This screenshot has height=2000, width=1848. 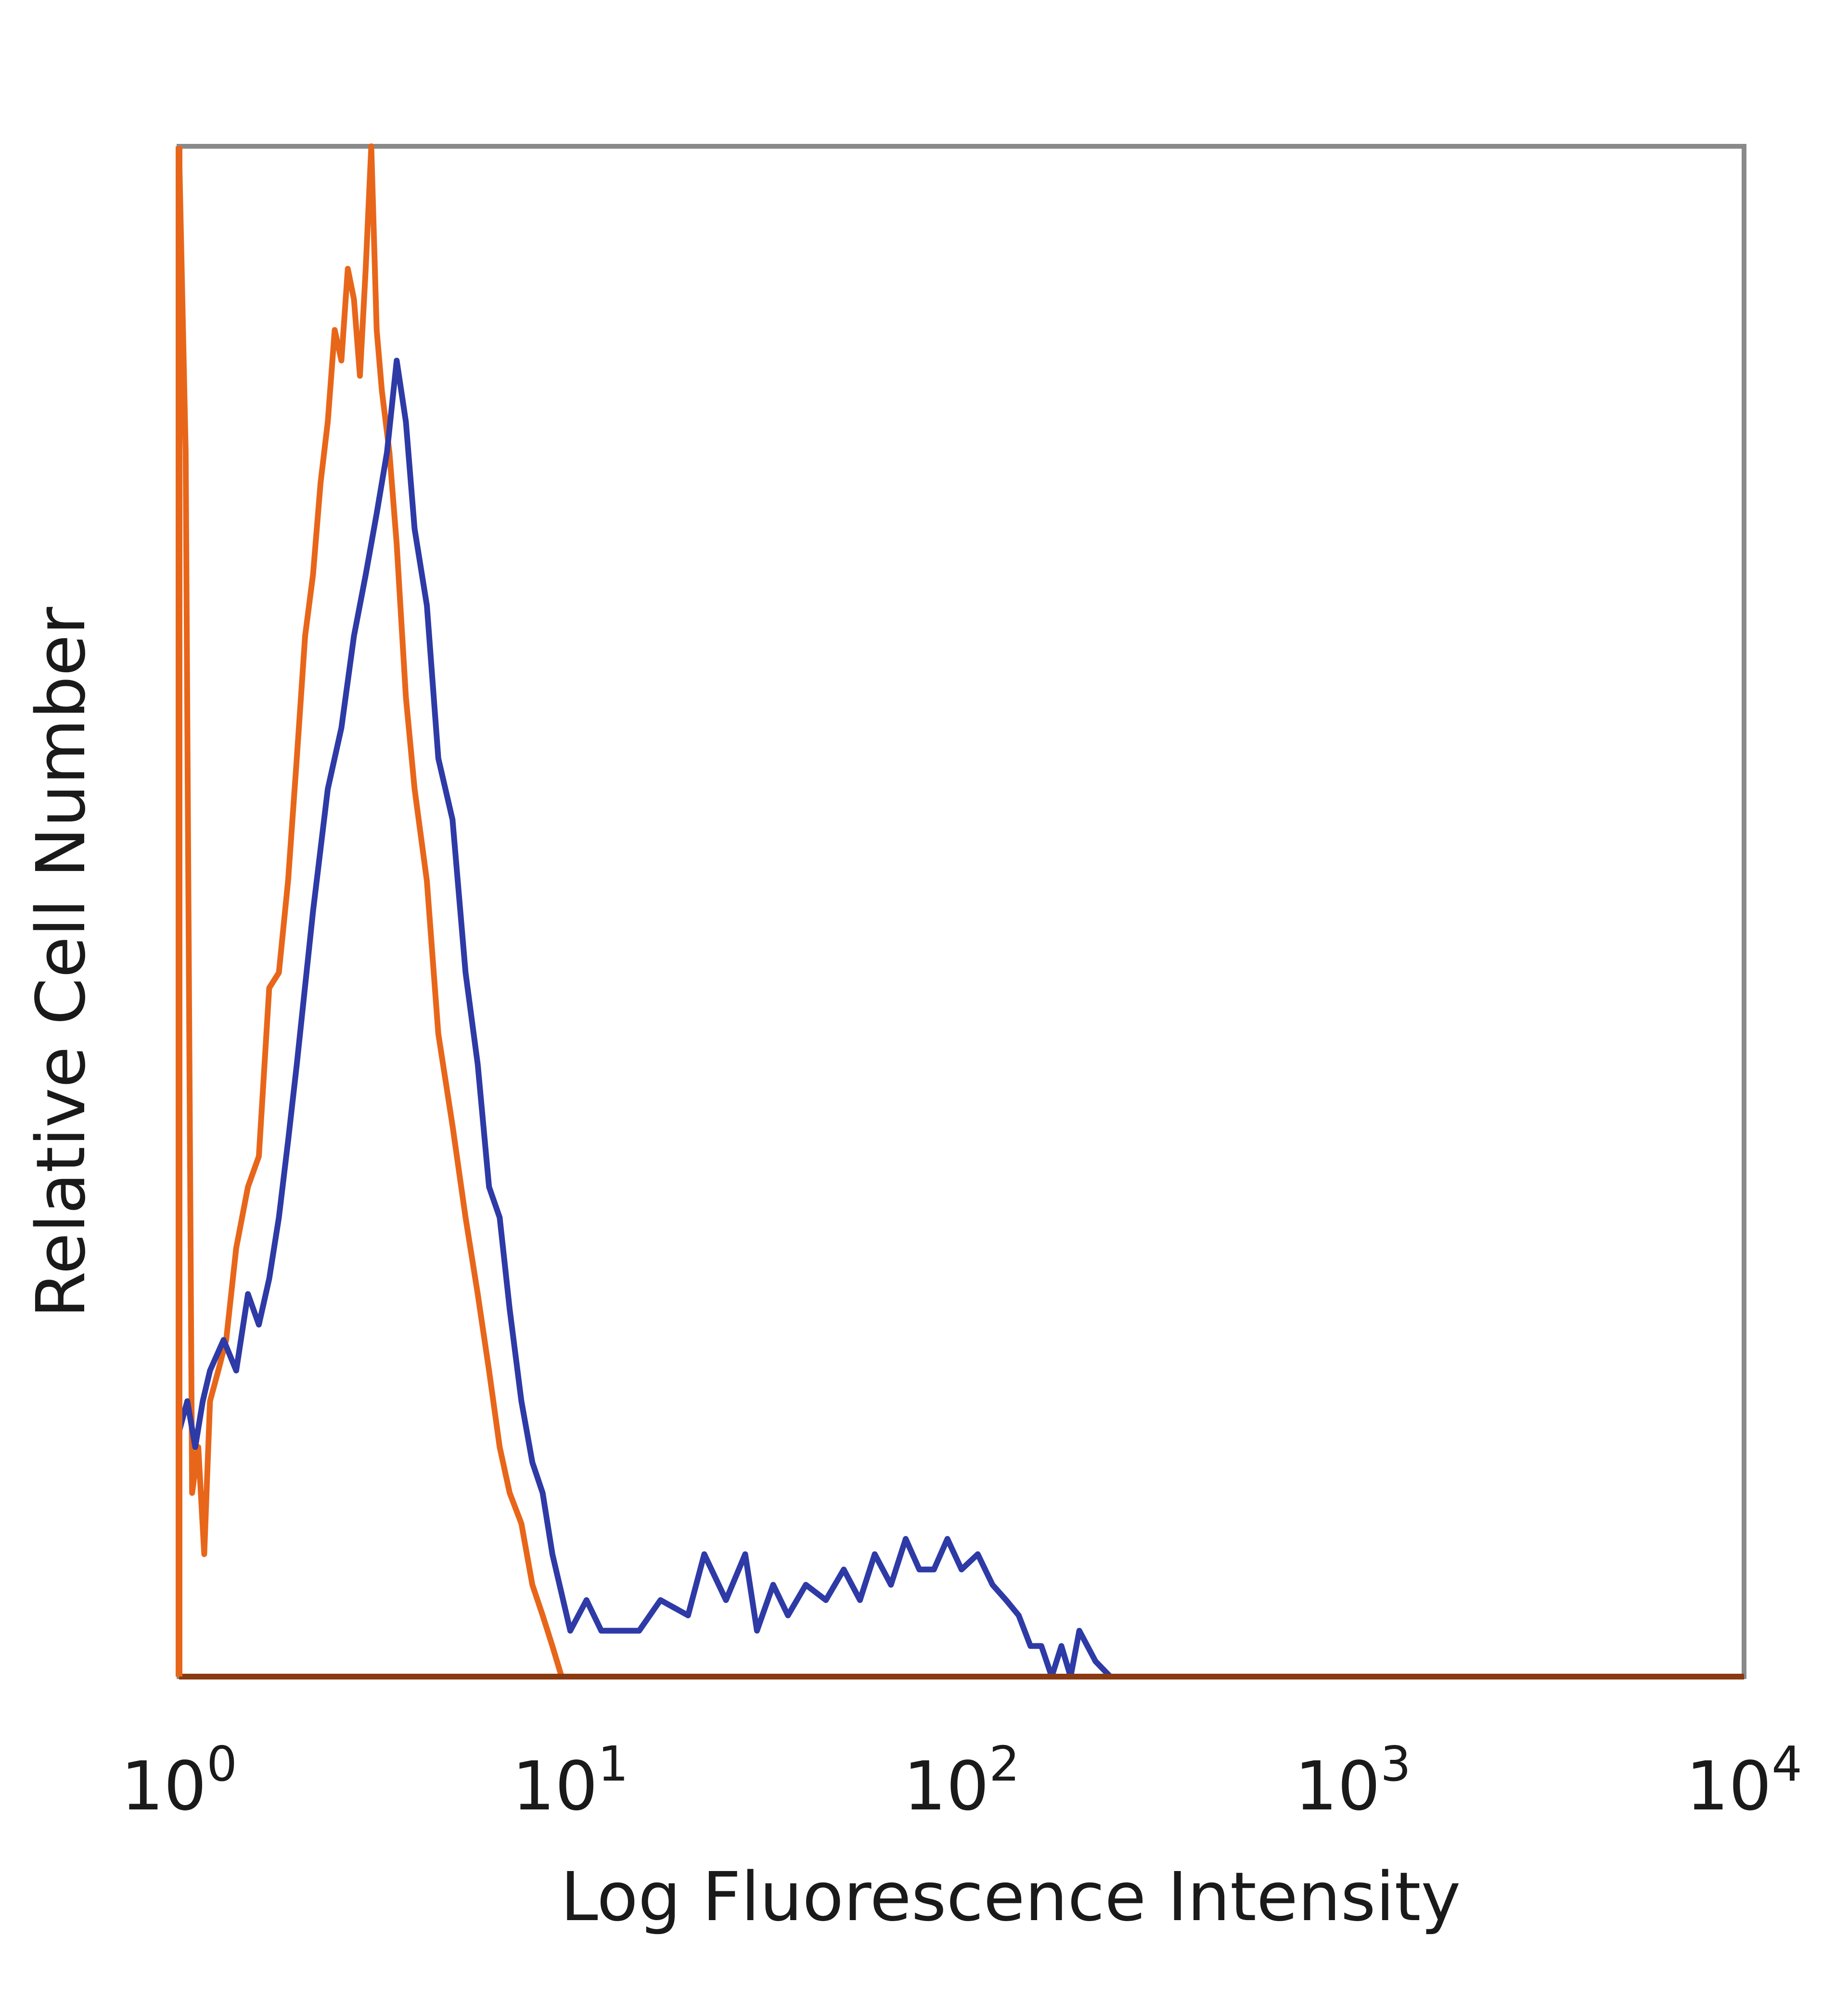 What do you see at coordinates (1744, 1781) in the screenshot?
I see `x-tick-label-4: 10⁴` at bounding box center [1744, 1781].